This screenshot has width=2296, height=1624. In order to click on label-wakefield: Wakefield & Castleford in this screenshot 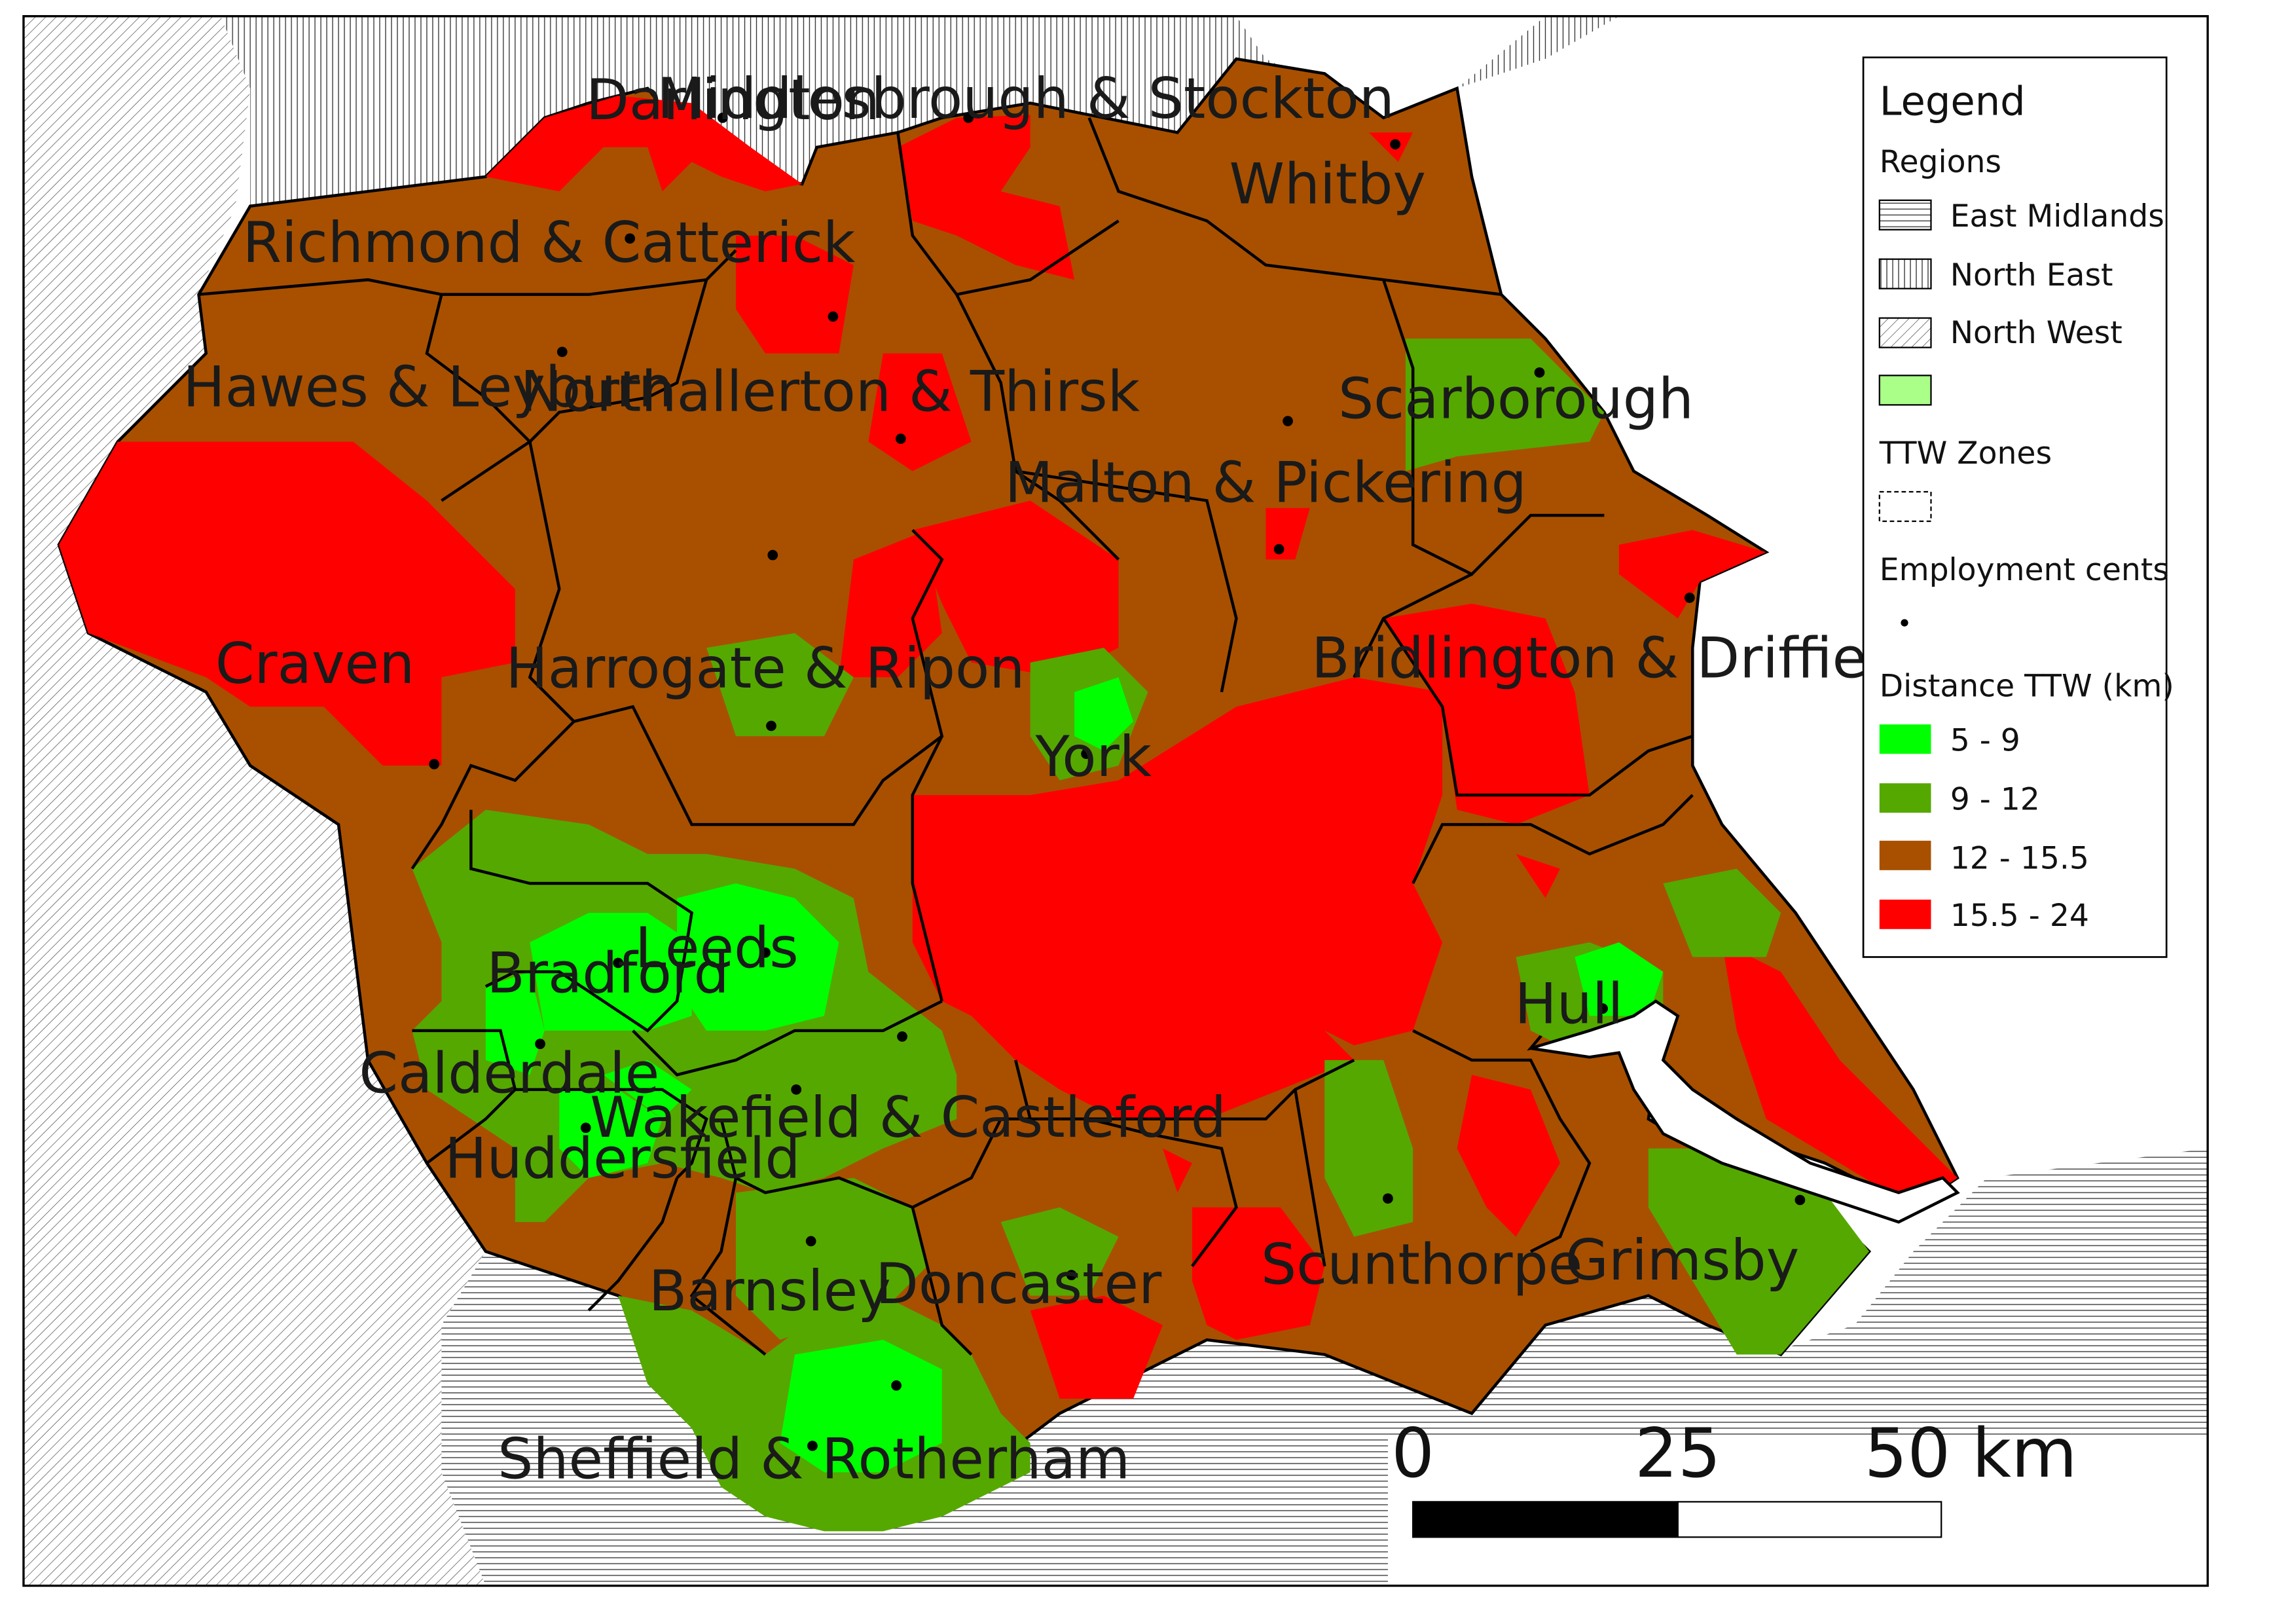, I will do `click(908, 1118)`.